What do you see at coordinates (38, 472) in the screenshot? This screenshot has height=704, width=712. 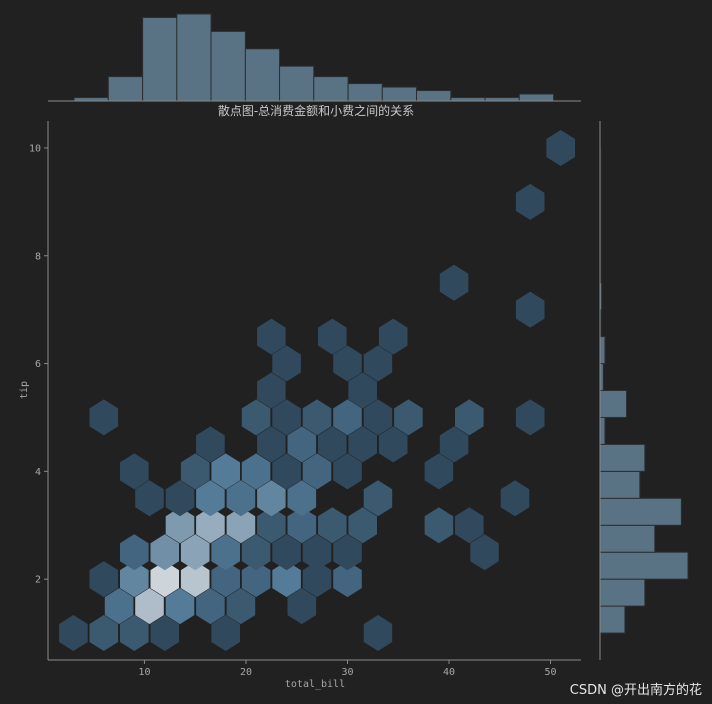 I see `y-tick-label: 4` at bounding box center [38, 472].